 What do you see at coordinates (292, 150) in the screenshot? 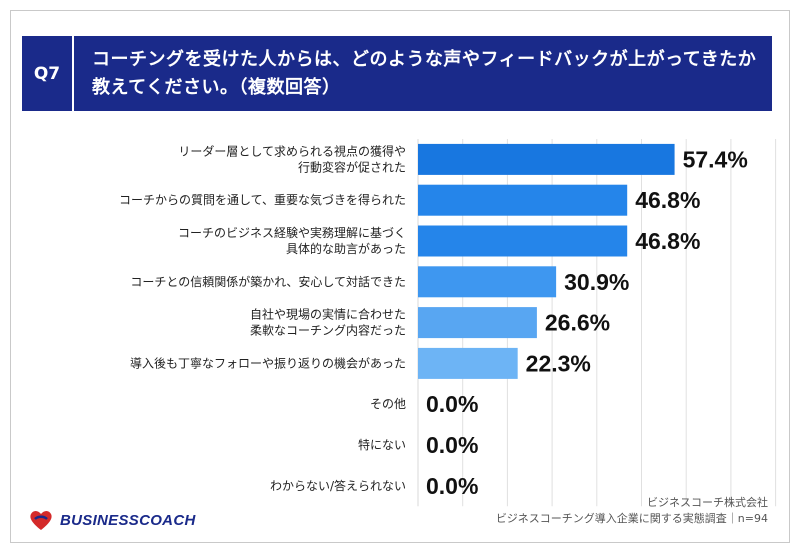
I see `category-label: リーダー層として求められる視点の獲得や` at bounding box center [292, 150].